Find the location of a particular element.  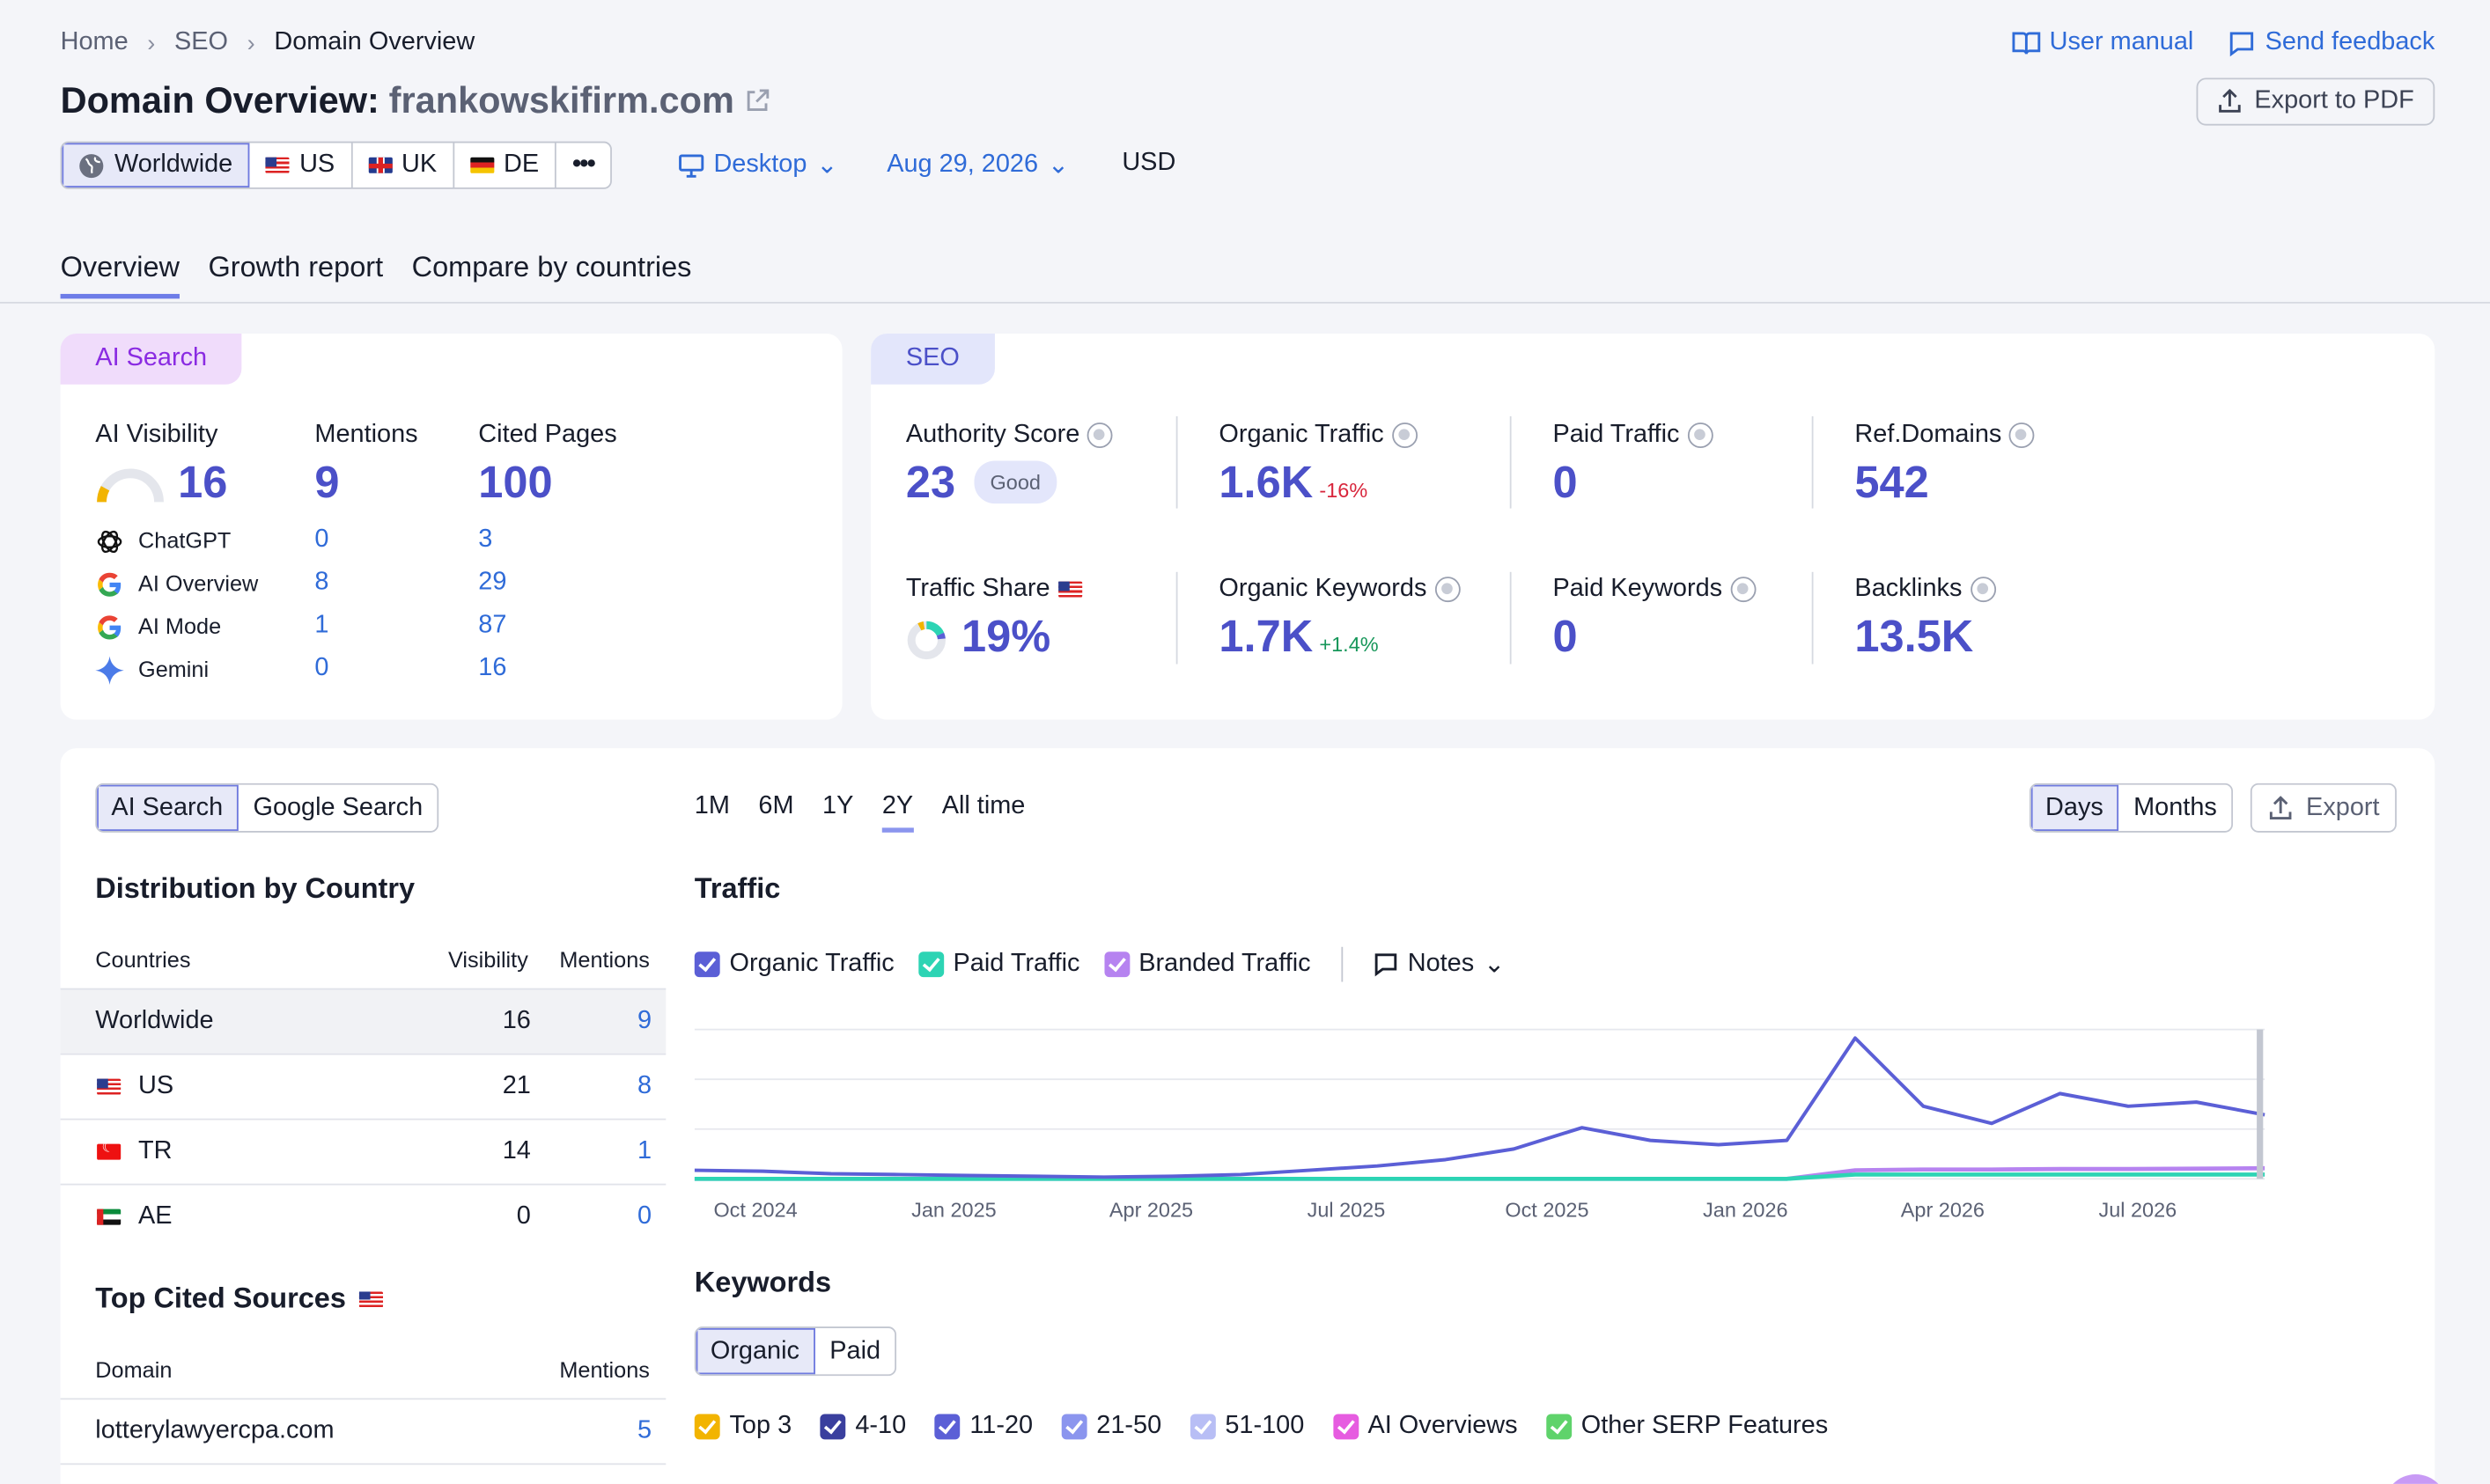

keywords-title: Keywords is located at coordinates (763, 1282).